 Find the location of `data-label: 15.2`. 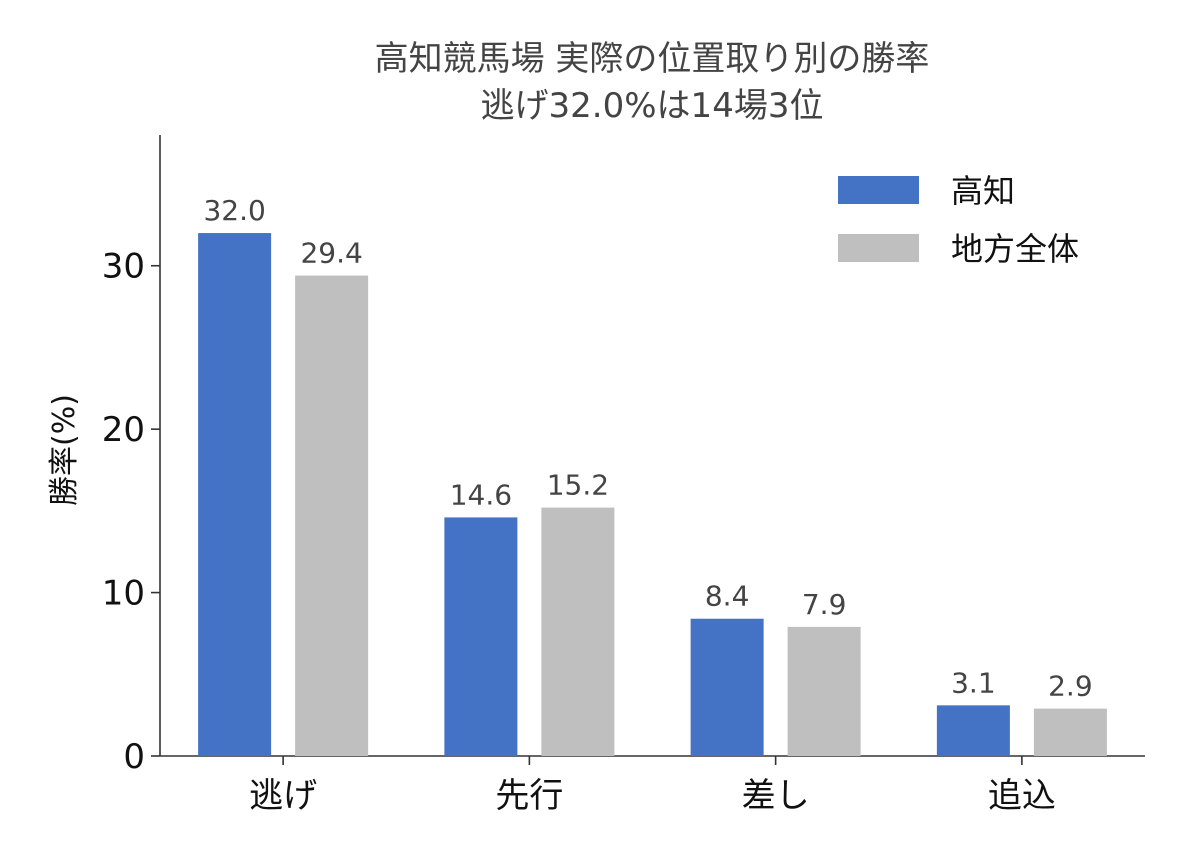

data-label: 15.2 is located at coordinates (578, 485).